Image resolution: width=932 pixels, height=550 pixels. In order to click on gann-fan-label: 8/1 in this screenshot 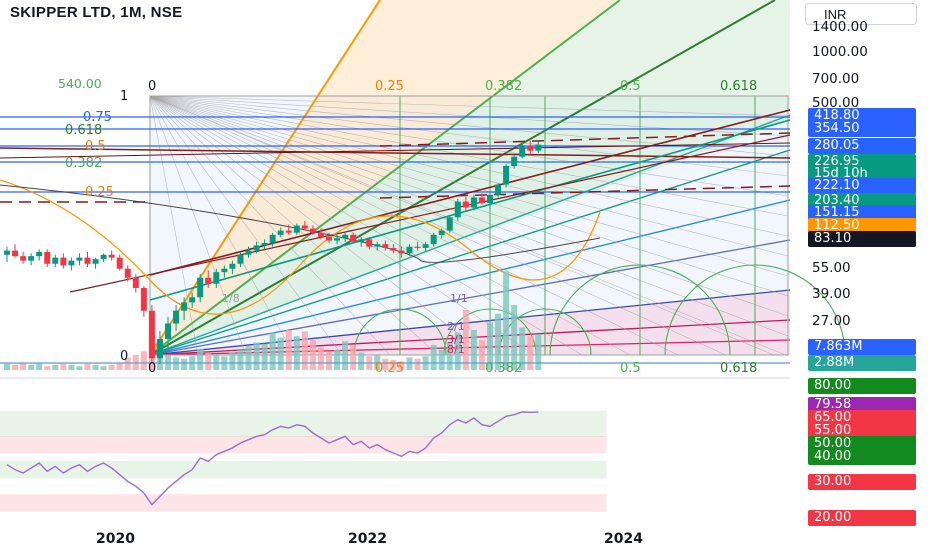, I will do `click(456, 349)`.